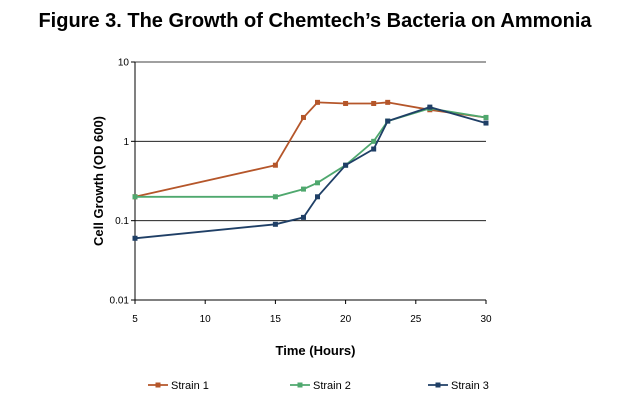 This screenshot has height=410, width=630. I want to click on y-tick-label: 0.1, so click(122, 221).